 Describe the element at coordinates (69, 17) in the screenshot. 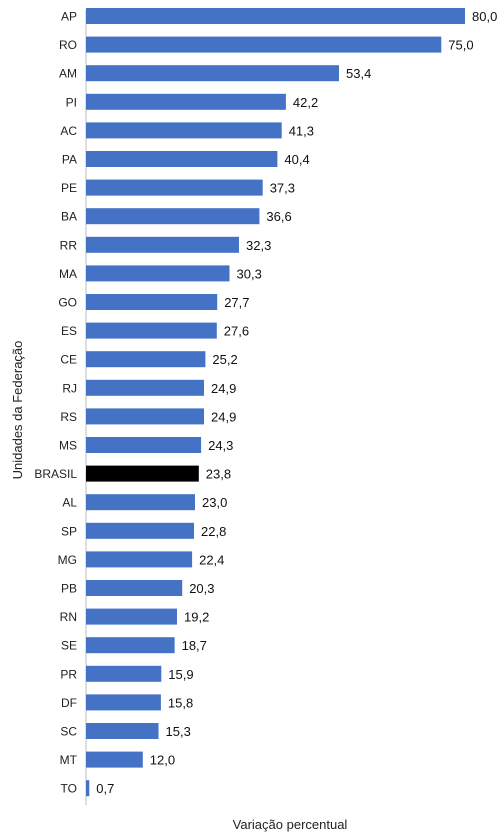

I see `category-label-ap: AP` at that location.